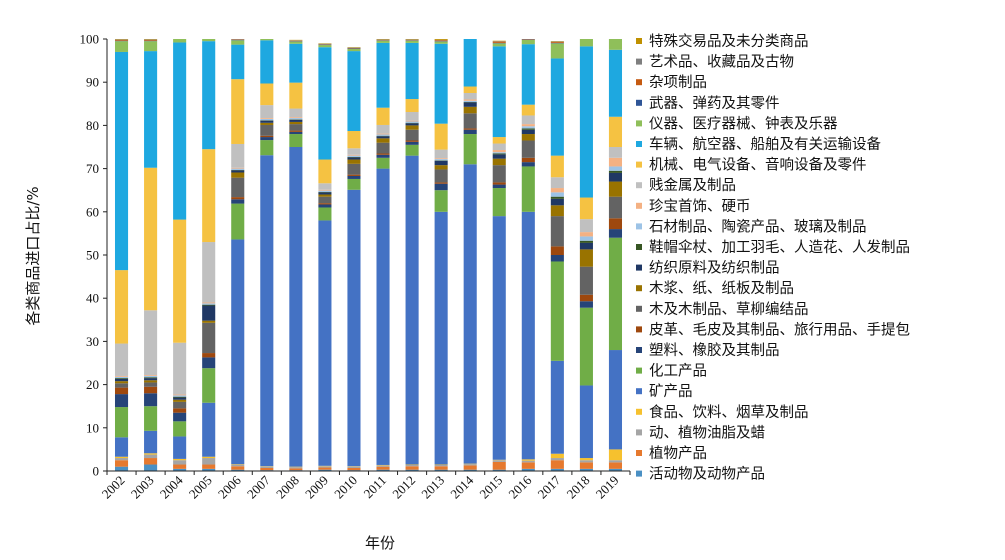  What do you see at coordinates (578, 487) in the screenshot?
I see `x-tick-label: 2018` at bounding box center [578, 487].